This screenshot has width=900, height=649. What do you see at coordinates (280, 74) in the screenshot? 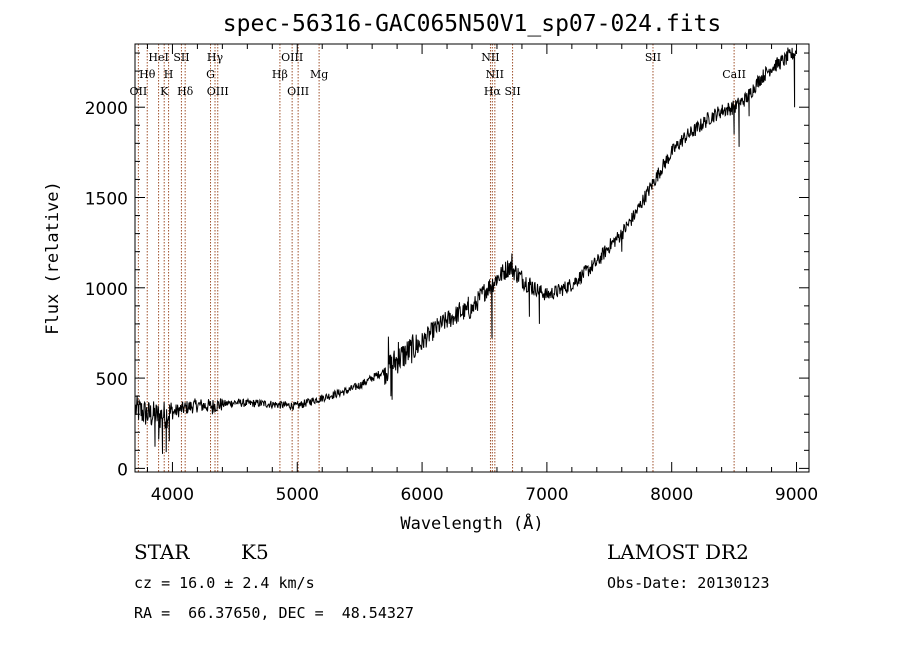
I see `line-label-11: Hβ` at bounding box center [280, 74].